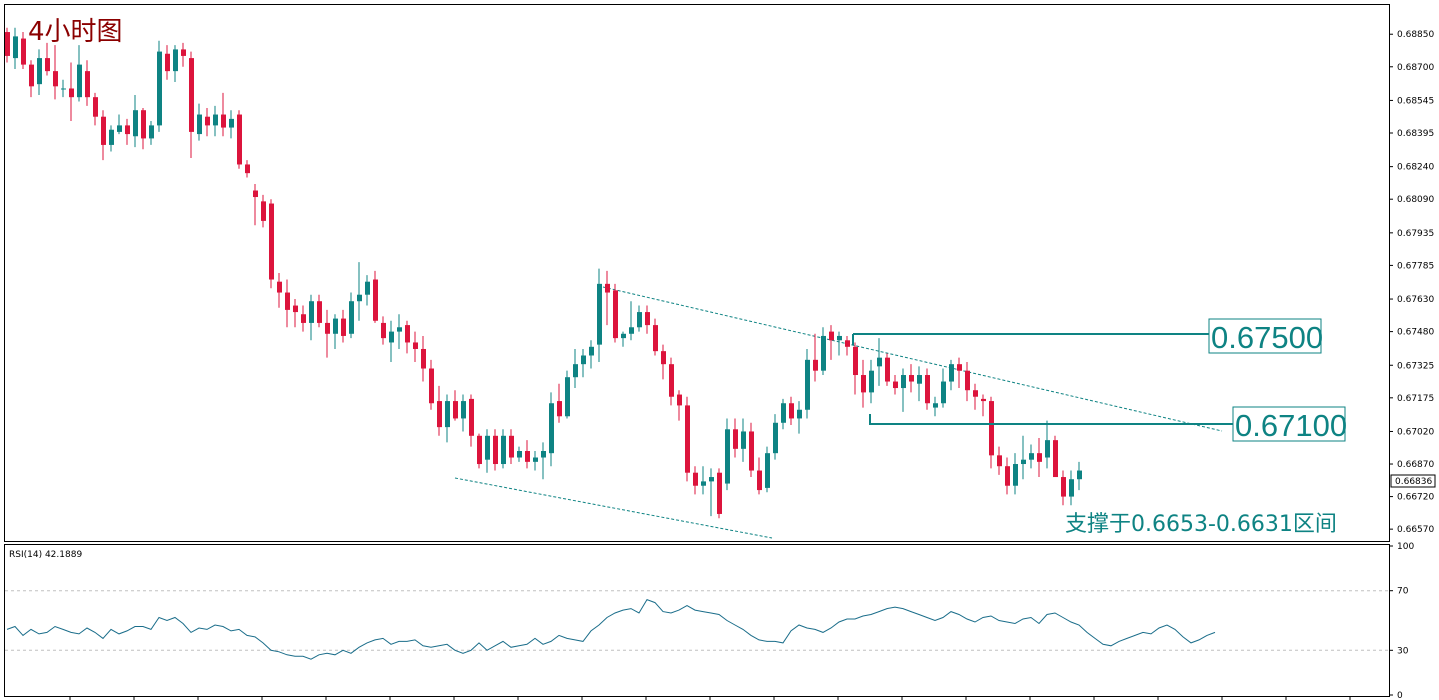 The image size is (1439, 700). What do you see at coordinates (1403, 651) in the screenshot?
I see `rsi-tick-label: 30` at bounding box center [1403, 651].